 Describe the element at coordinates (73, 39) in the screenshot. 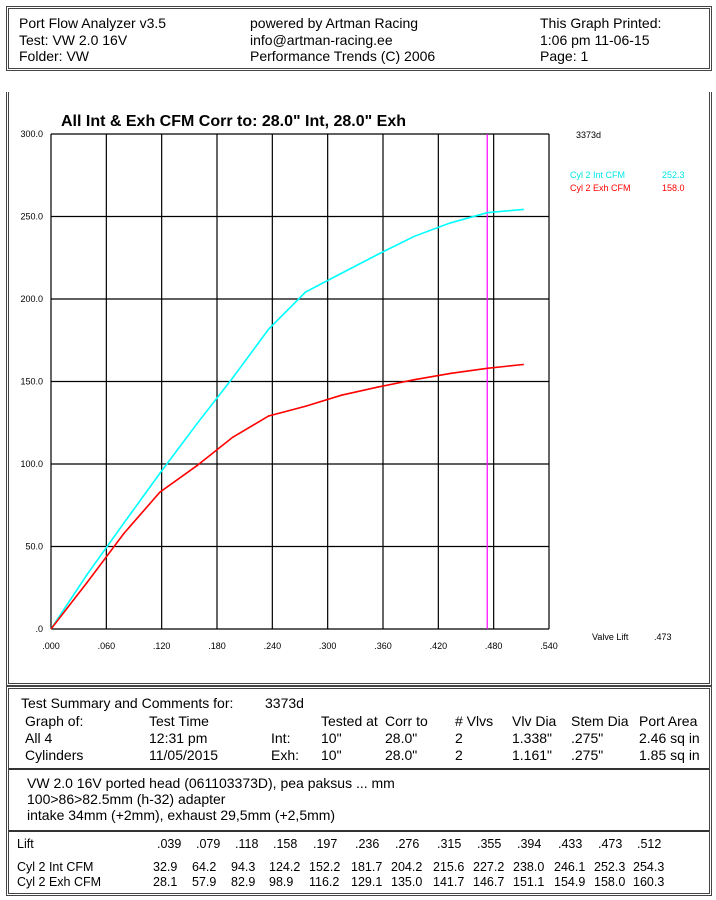

I see `test-name: Test: VW 2.0 16V` at that location.